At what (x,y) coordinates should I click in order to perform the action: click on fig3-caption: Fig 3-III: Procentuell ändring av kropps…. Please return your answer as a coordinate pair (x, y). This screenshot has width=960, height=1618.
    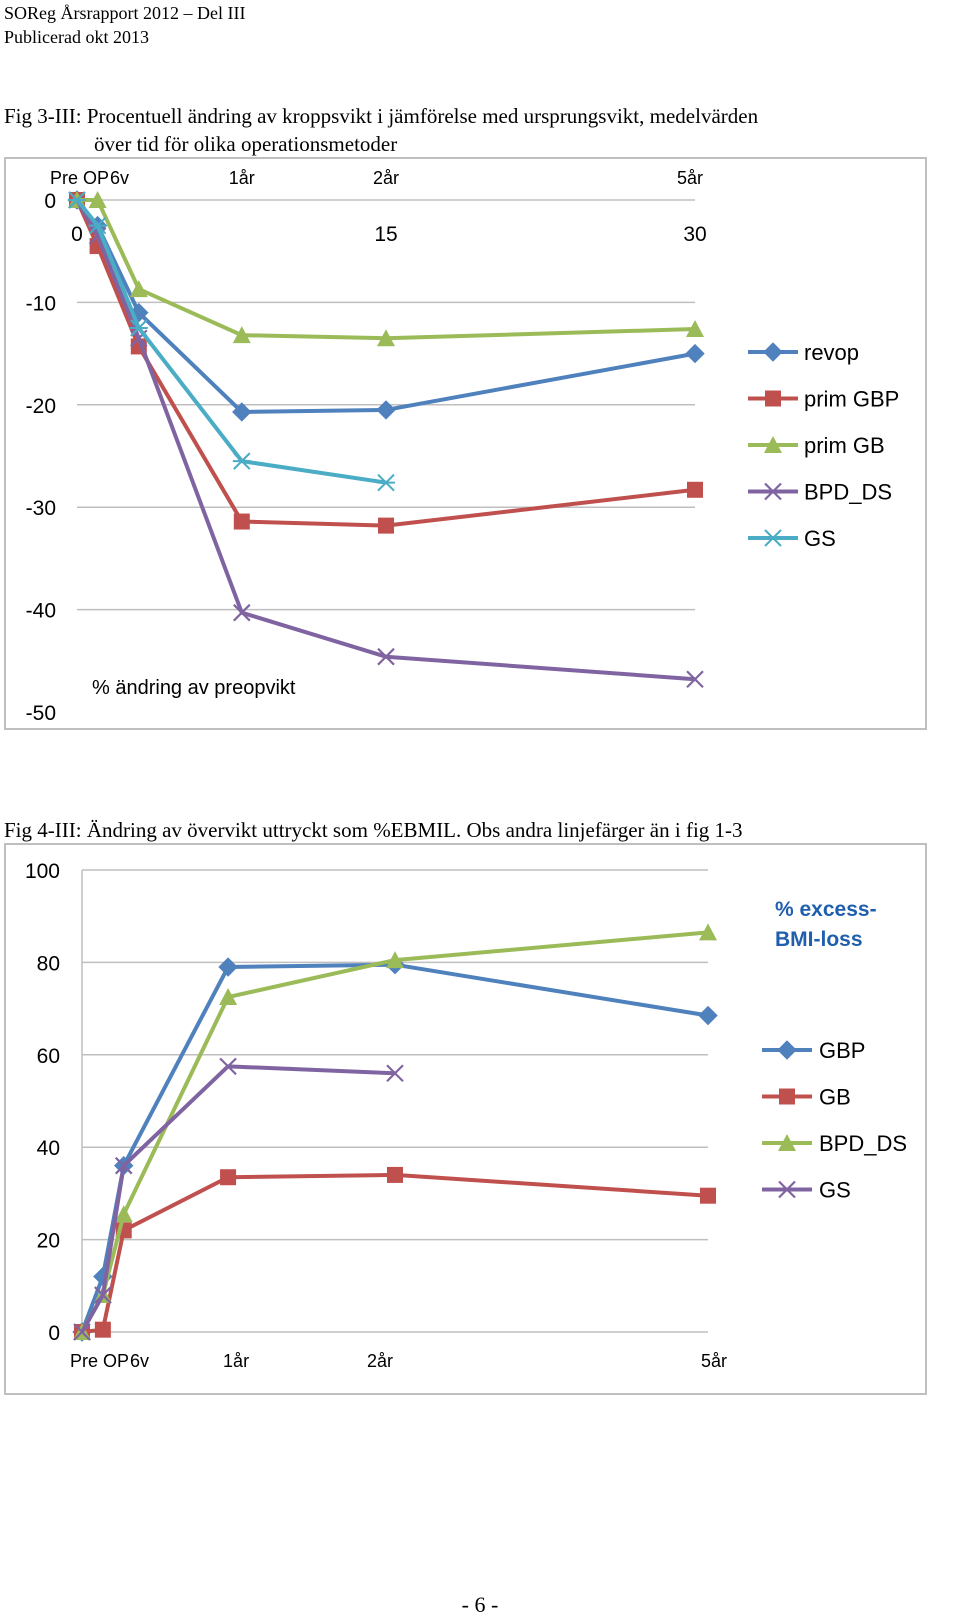
    Looking at the image, I should click on (381, 130).